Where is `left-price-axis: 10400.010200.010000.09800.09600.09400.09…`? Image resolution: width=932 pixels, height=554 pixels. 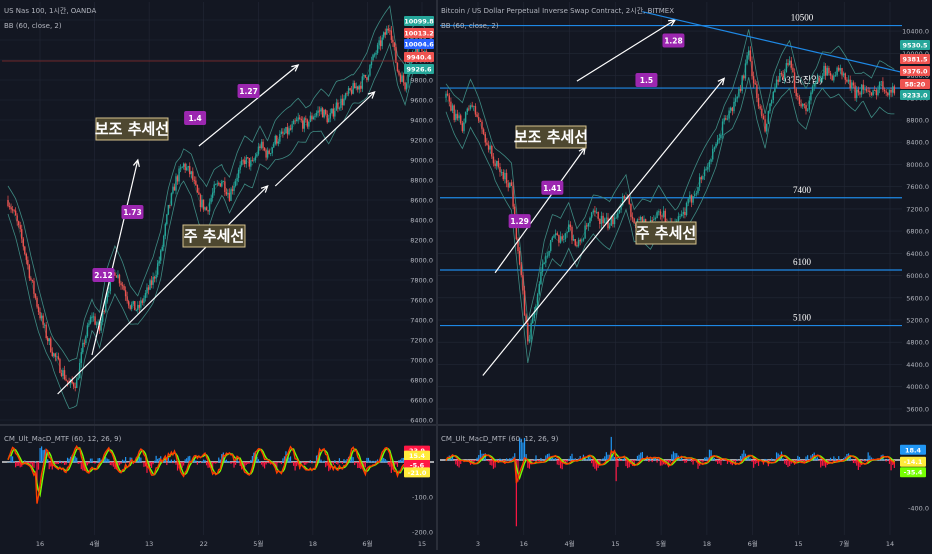
left-price-axis: 10400.010200.010000.09800.09600.09400.09… is located at coordinates (419, 221).